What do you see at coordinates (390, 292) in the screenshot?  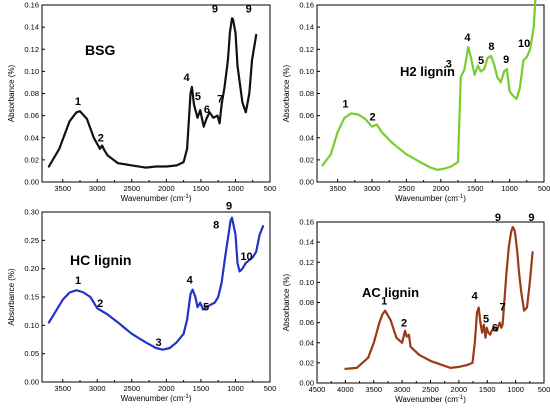 I see `panel-title: AC lignin` at bounding box center [390, 292].